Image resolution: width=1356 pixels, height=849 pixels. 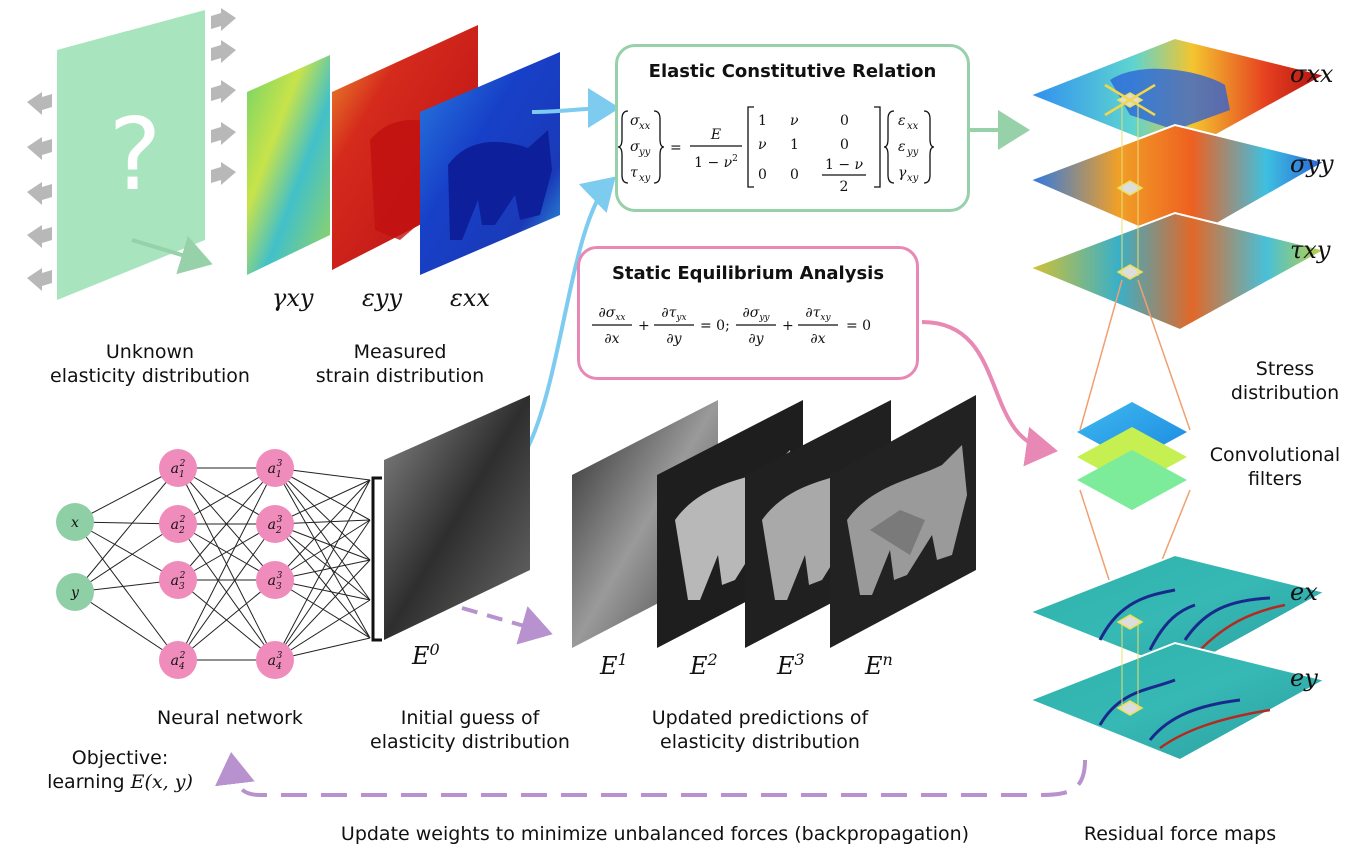 I want to click on nn-hidden1-node-4-label: a42, so click(x=178, y=661).